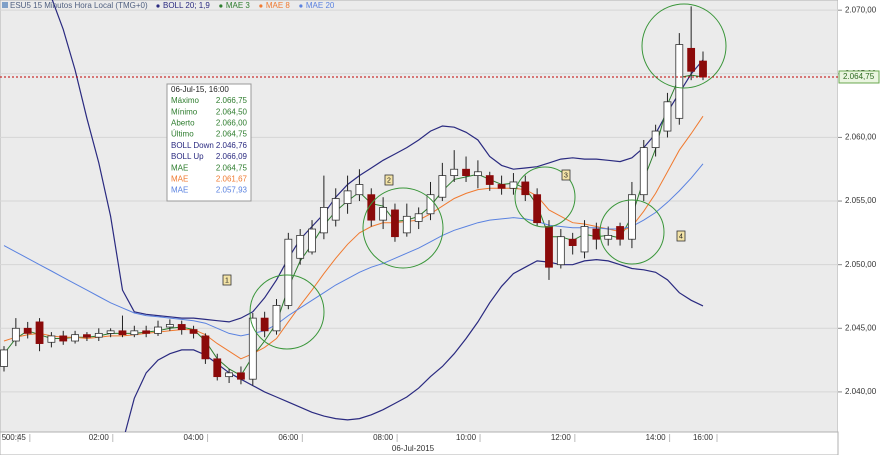 This screenshot has height=455, width=880. Describe the element at coordinates (194, 437) in the screenshot. I see `x-tick-label: 04:00` at that location.